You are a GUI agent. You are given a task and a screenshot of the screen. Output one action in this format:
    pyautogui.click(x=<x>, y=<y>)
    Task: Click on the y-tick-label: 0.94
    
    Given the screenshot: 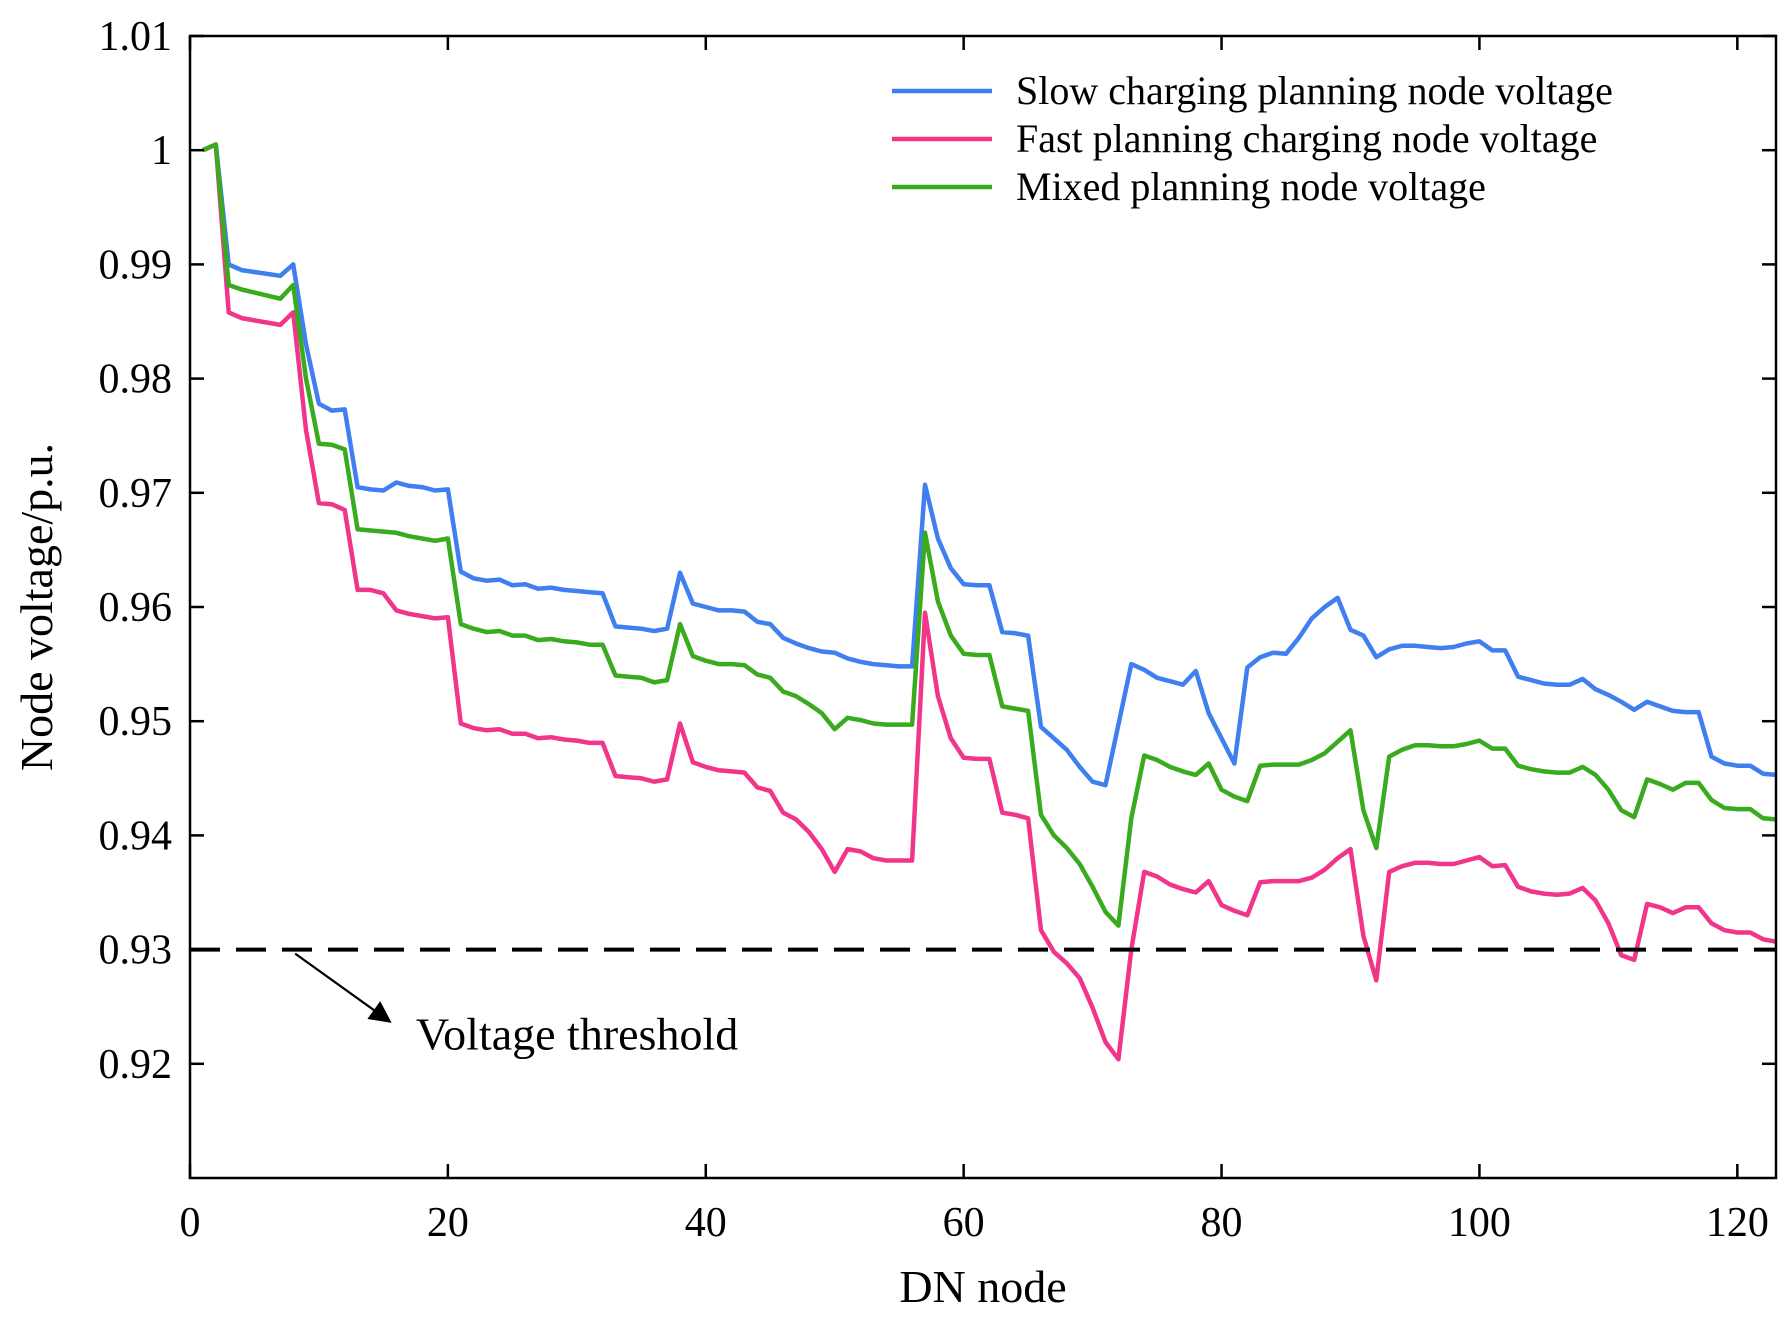 What is the action you would take?
    pyautogui.click(x=136, y=836)
    